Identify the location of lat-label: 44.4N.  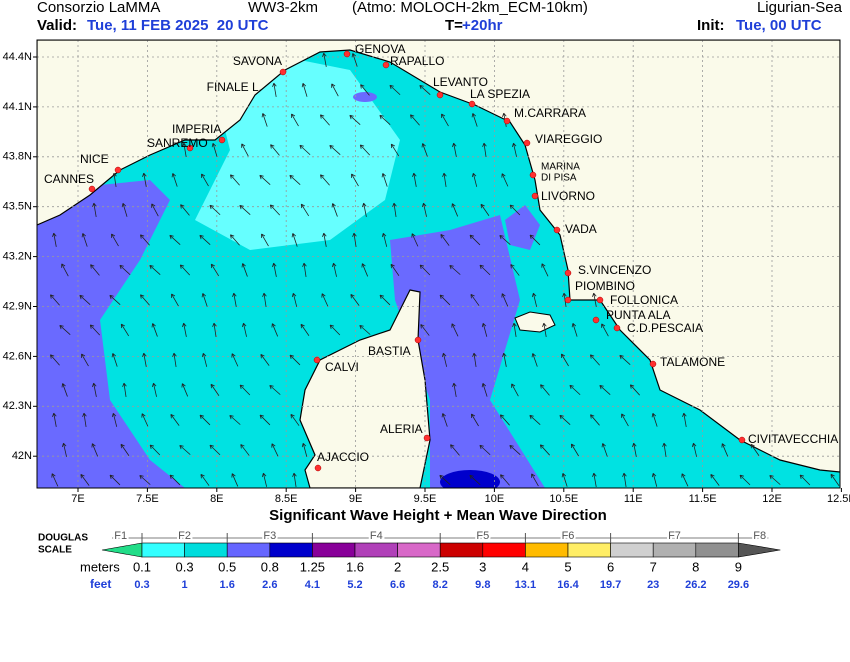
(17, 57).